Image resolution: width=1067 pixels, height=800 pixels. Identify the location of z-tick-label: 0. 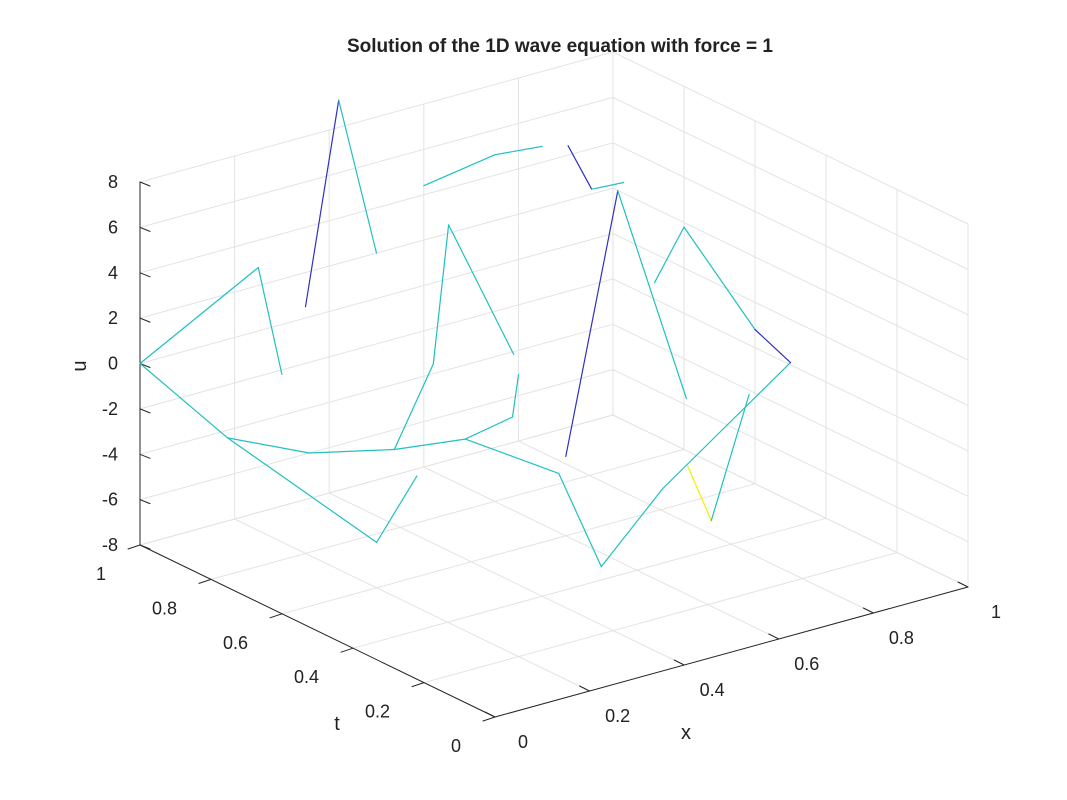
(113, 364).